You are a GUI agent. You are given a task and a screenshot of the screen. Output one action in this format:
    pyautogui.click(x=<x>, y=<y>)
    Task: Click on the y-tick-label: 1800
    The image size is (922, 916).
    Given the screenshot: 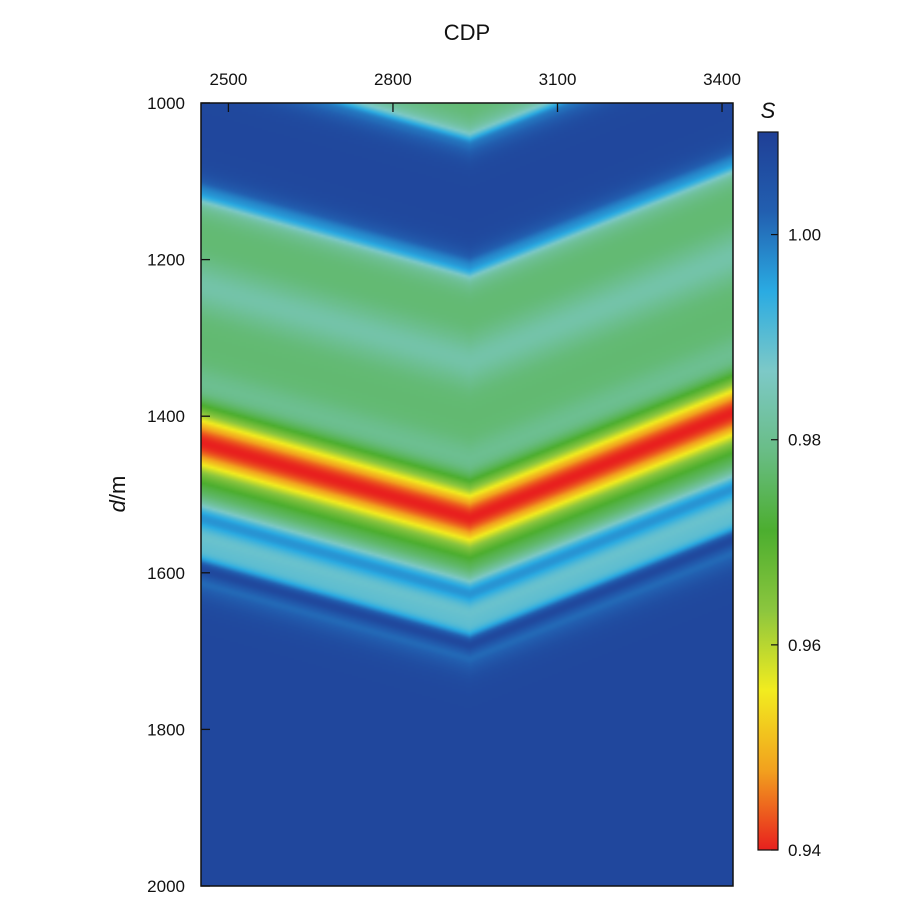 What is the action you would take?
    pyautogui.click(x=166, y=729)
    